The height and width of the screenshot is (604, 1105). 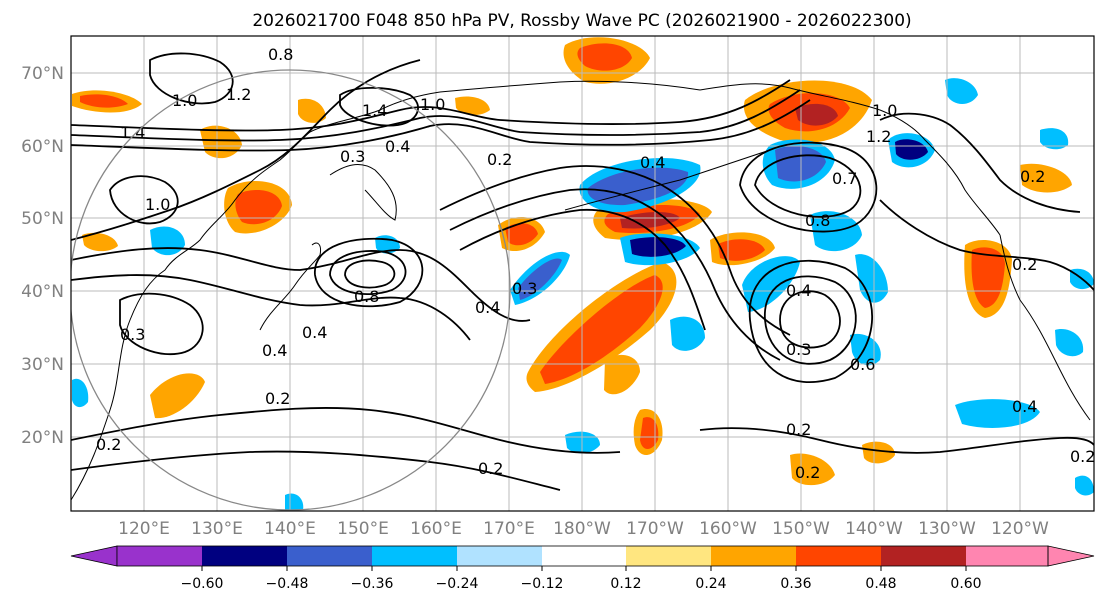 What do you see at coordinates (880, 584) in the screenshot?
I see `colorbar-tick-label: 0.48` at bounding box center [880, 584].